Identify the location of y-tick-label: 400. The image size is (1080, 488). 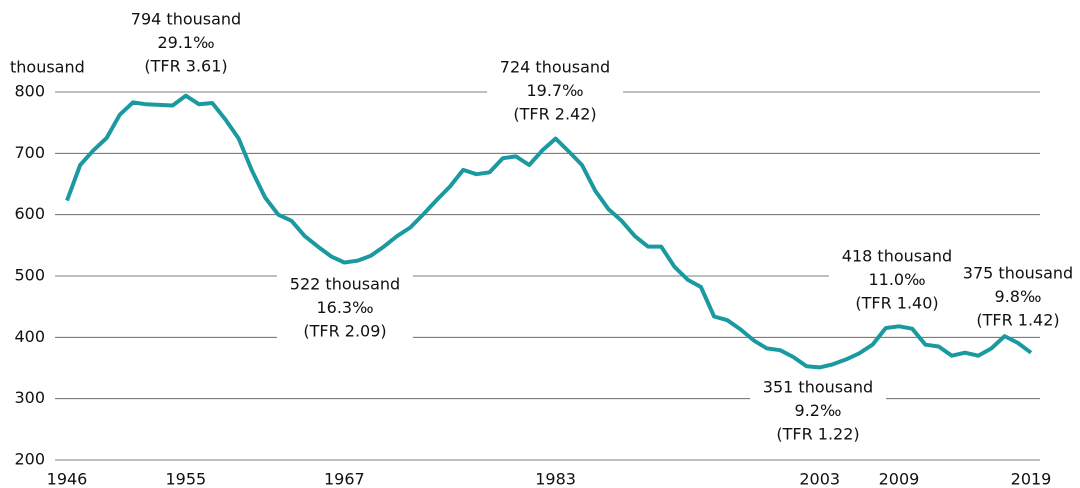
(29, 336).